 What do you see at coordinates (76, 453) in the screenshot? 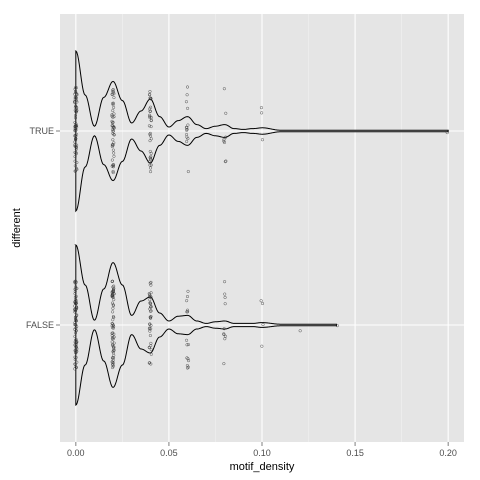
I see `x-tick-label: 0.00` at bounding box center [76, 453].